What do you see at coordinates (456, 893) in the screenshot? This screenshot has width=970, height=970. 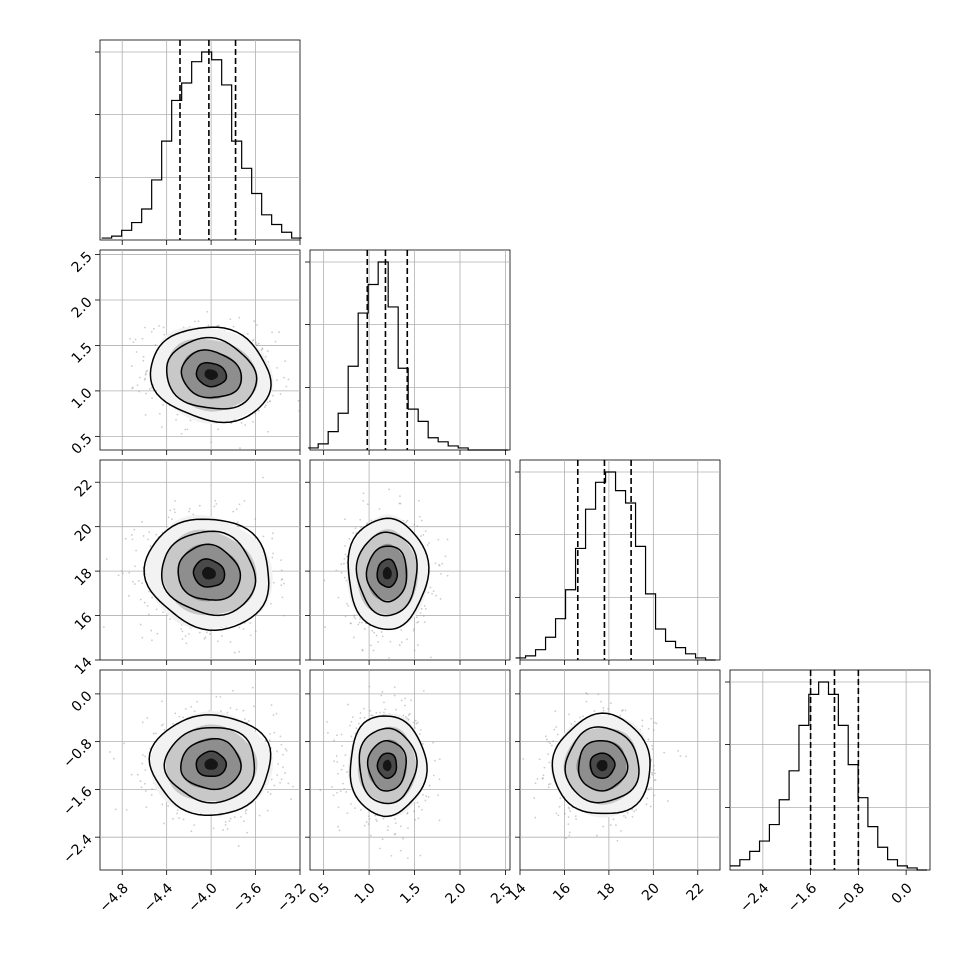 I see `tick-label-x: 2.0` at bounding box center [456, 893].